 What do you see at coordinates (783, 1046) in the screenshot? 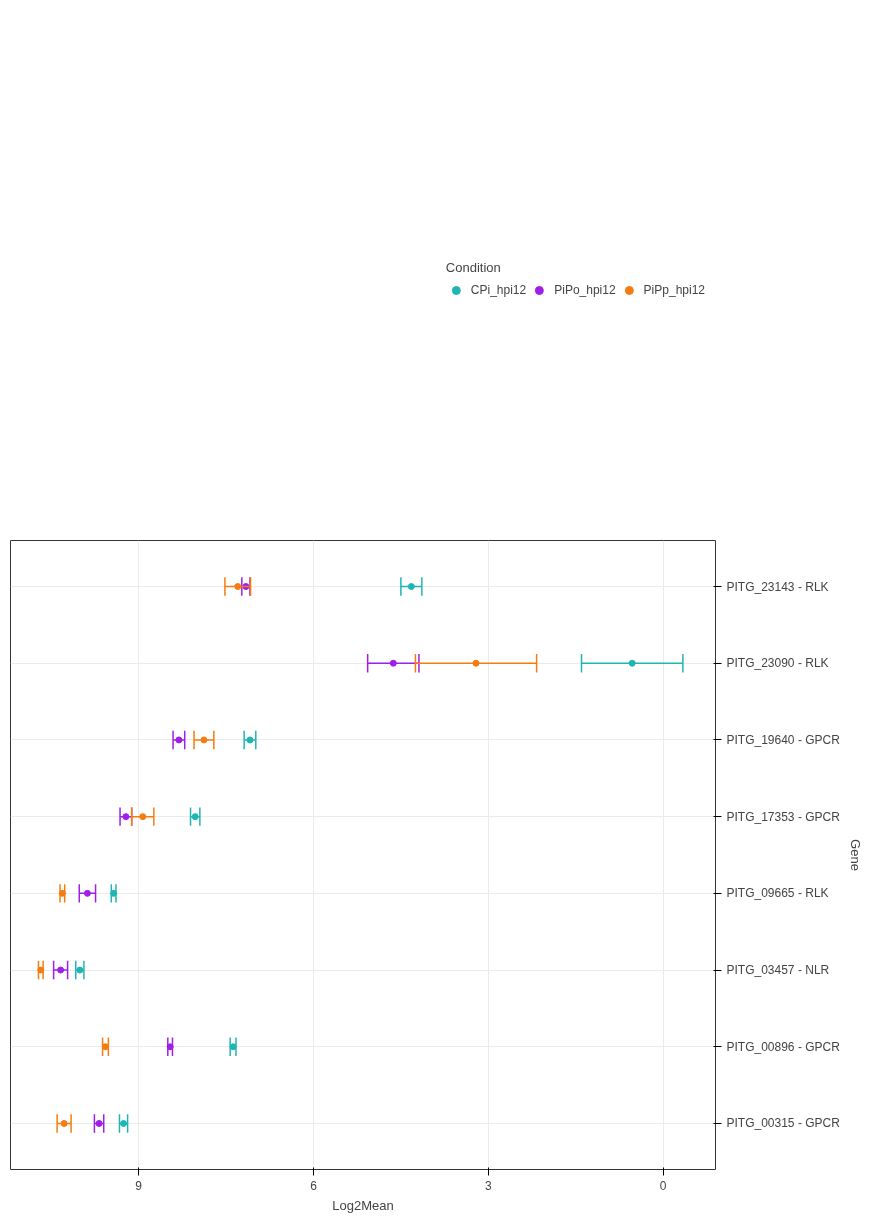
I see `y-tick-label: PITG_00896 - GPCR` at bounding box center [783, 1046].